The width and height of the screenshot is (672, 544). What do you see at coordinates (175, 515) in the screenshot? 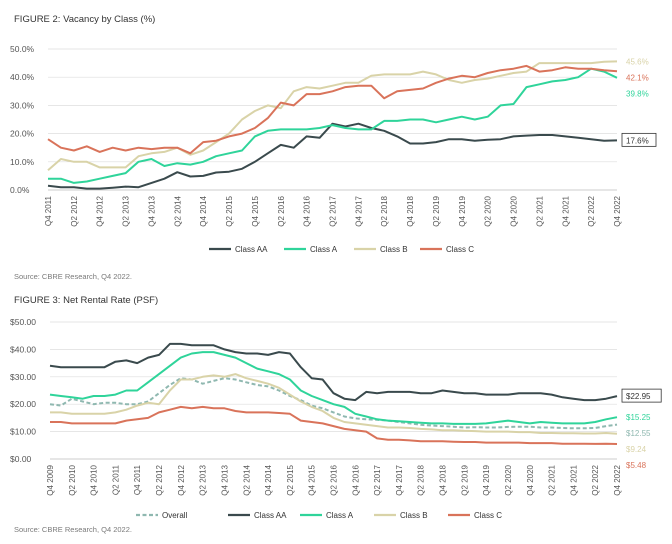
I see `legend-label-overall: Overall` at bounding box center [175, 515].